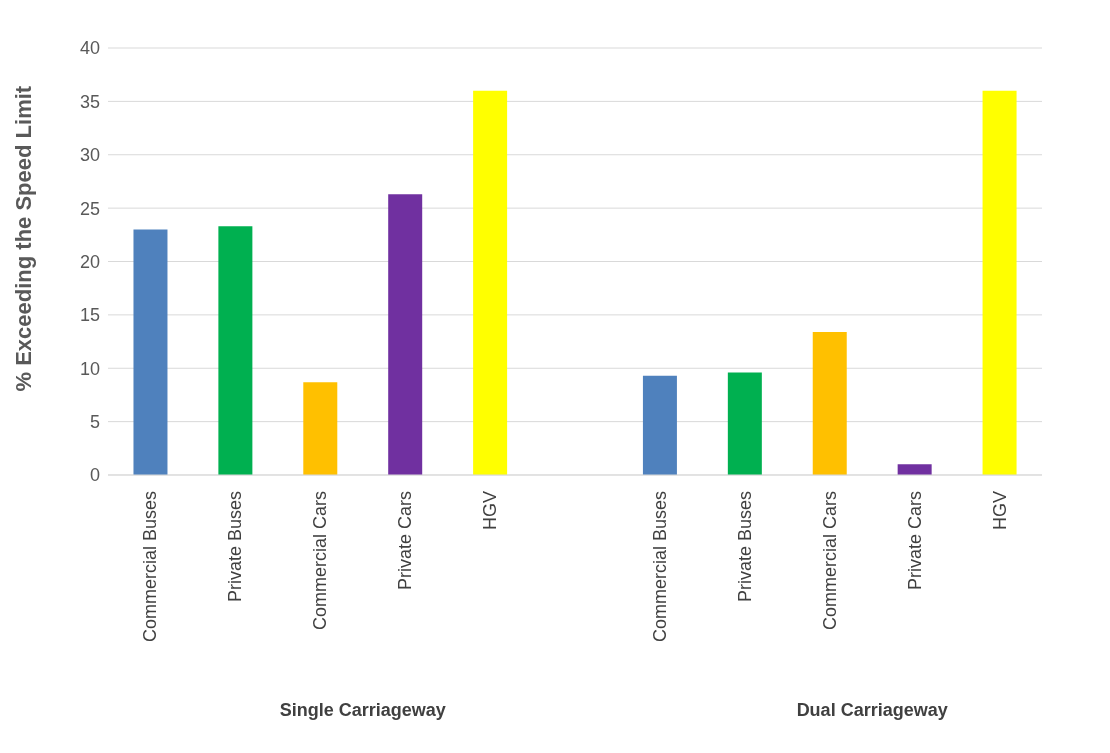 Image resolution: width=1110 pixels, height=753 pixels. I want to click on y-tick-label: 35, so click(89, 101).